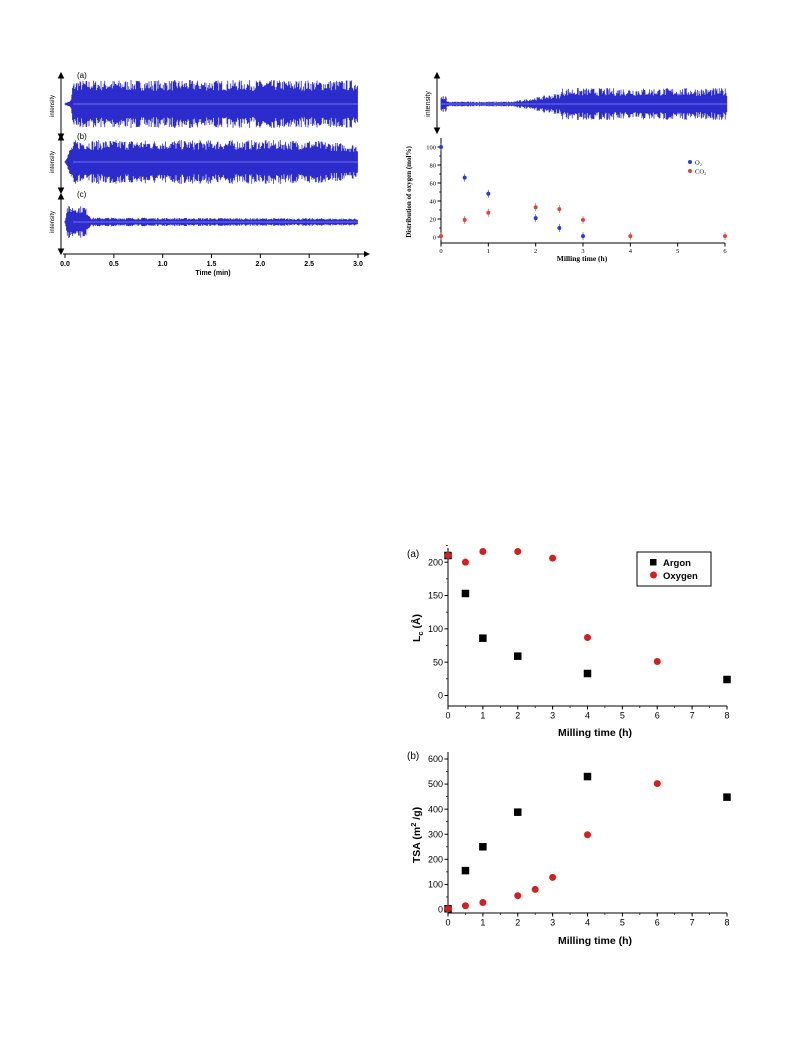 This screenshot has height=1057, width=793. Describe the element at coordinates (579, 840) in the screenshot. I see `tsa-scatter-chart: 0 1 2 3 4 5 6 7 8 0 100 200 300 400 500 600` at that location.